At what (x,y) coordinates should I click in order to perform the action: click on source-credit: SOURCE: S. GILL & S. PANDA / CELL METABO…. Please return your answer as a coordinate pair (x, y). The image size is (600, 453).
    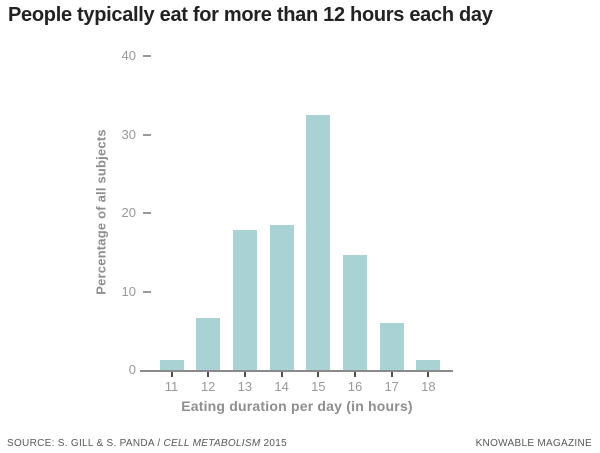
    Looking at the image, I should click on (147, 443).